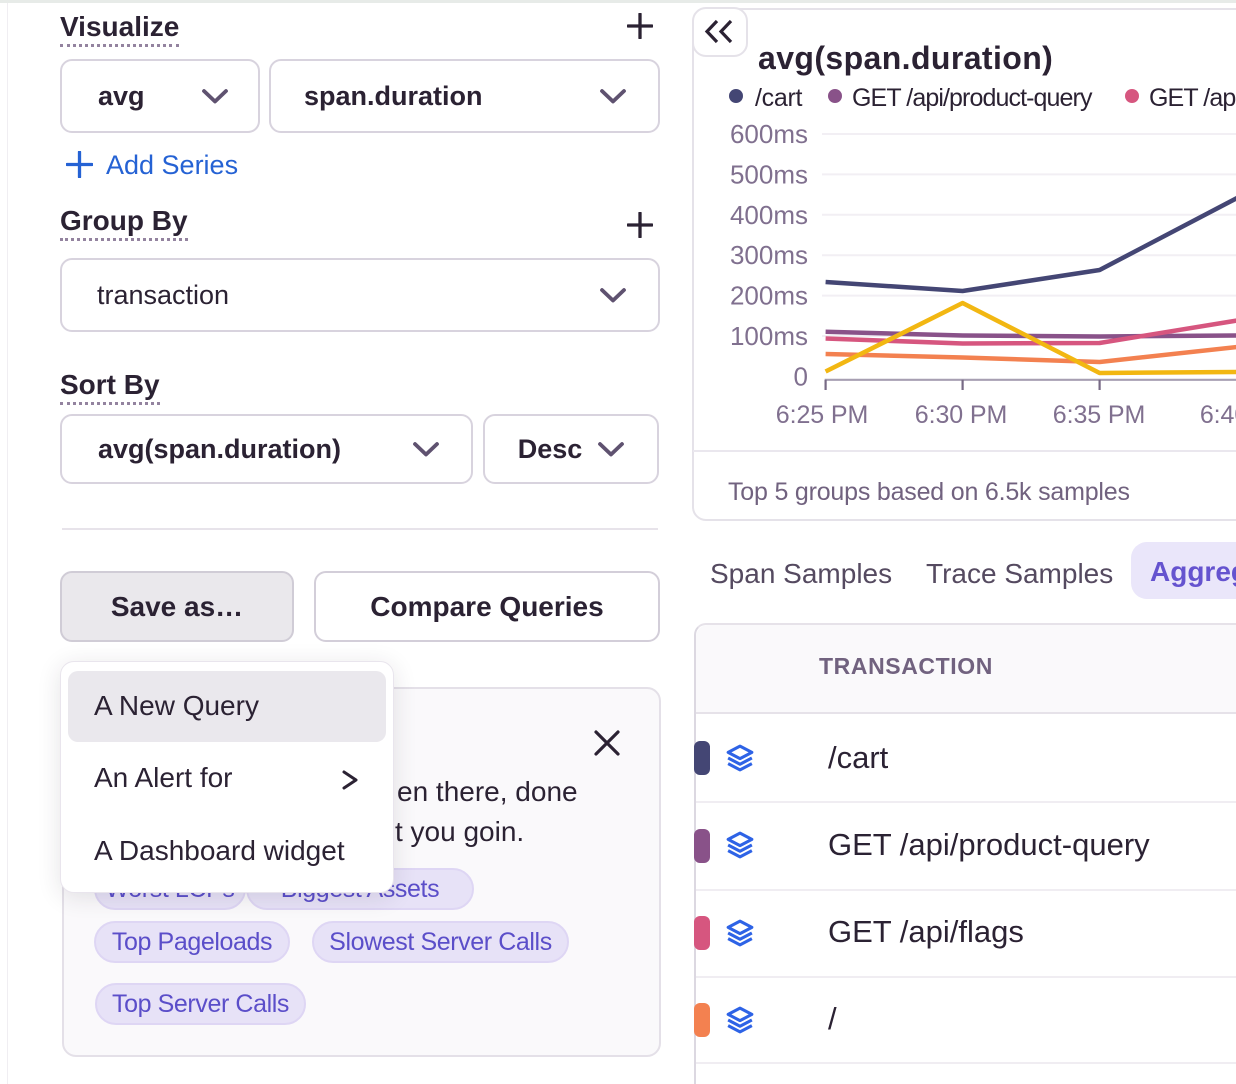 The width and height of the screenshot is (1236, 1084). What do you see at coordinates (769, 336) in the screenshot?
I see `svg-text: 100ms` at bounding box center [769, 336].